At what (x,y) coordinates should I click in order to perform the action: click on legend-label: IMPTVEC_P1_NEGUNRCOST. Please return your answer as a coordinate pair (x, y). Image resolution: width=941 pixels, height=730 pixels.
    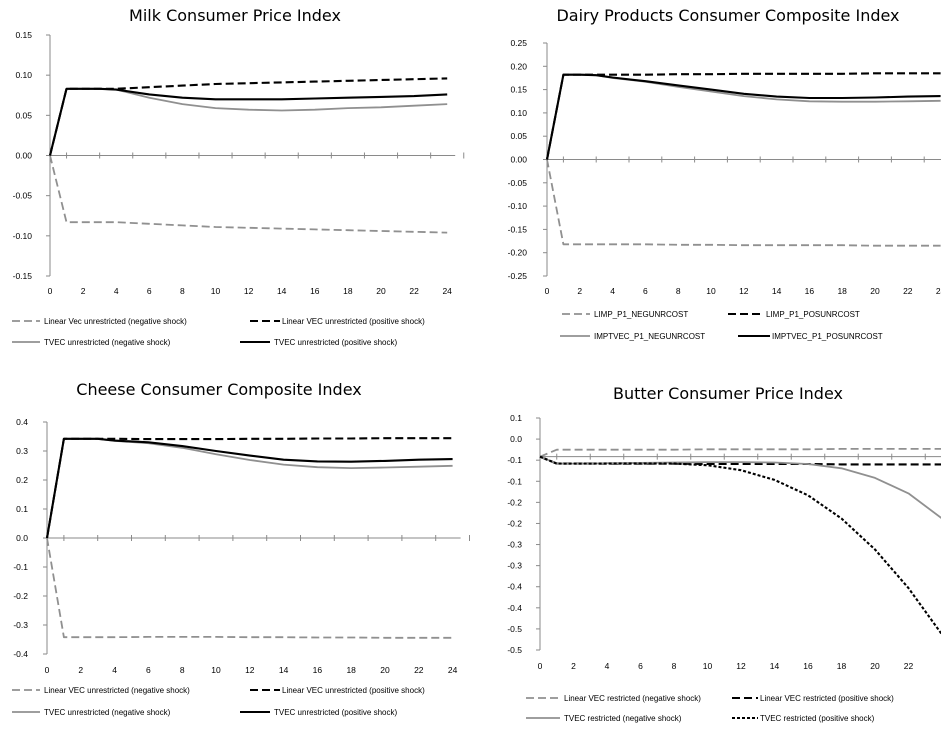
    Looking at the image, I should click on (649, 336).